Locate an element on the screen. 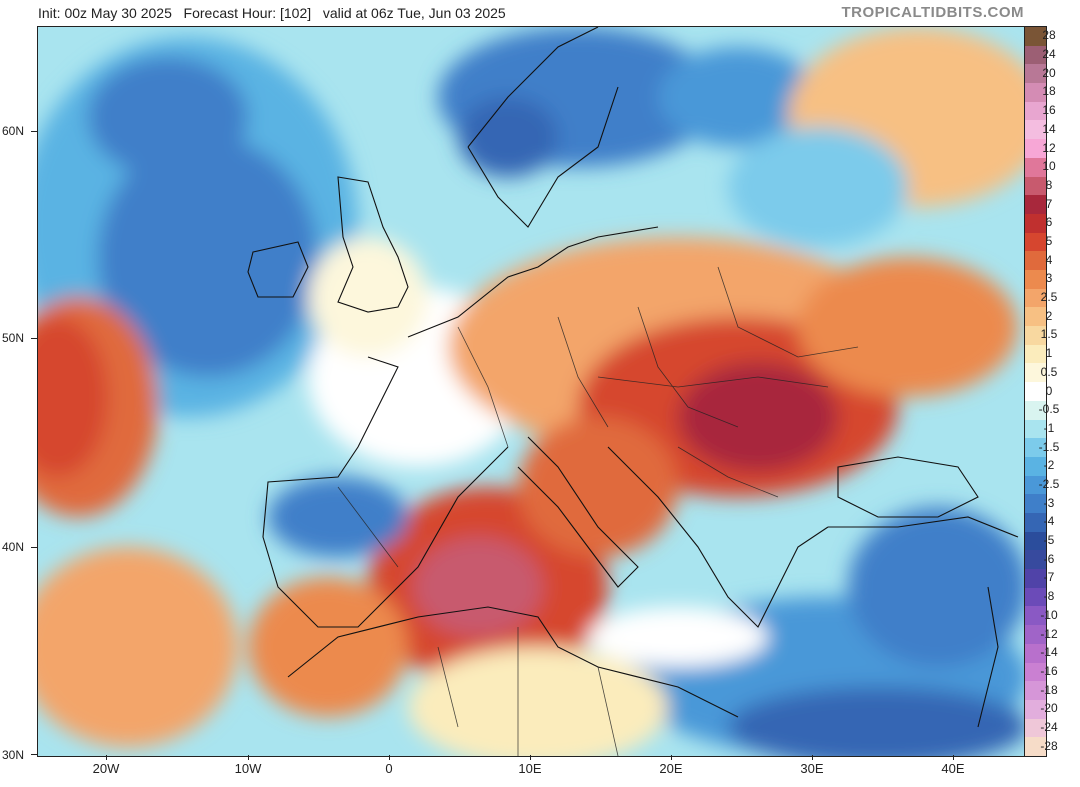  colorbar-label: 3 is located at coordinates (1049, 278).